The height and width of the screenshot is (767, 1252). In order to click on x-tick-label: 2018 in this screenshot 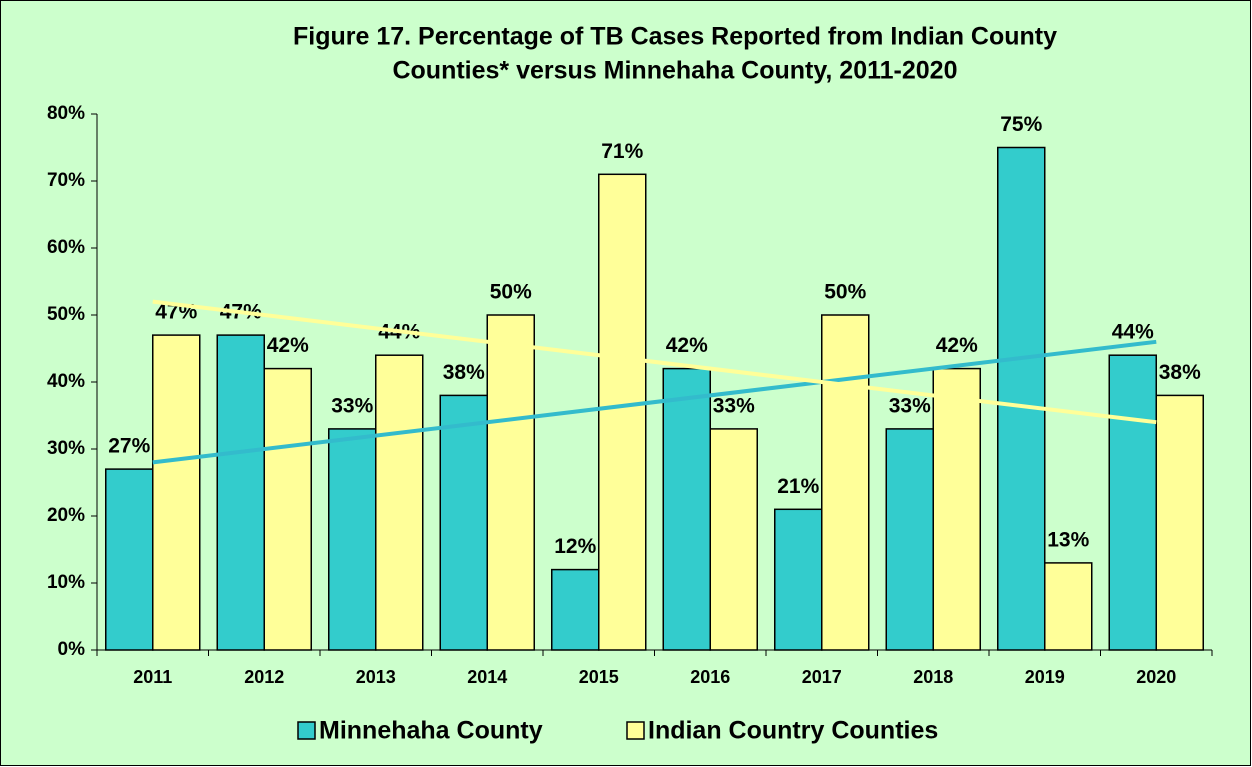, I will do `click(933, 677)`.